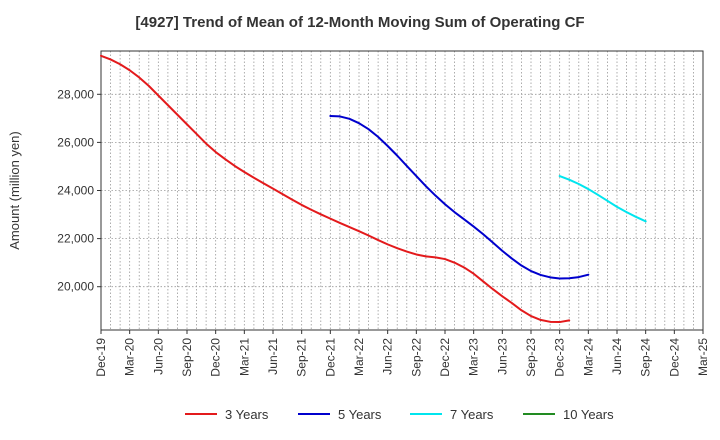 The height and width of the screenshot is (440, 720). What do you see at coordinates (158, 356) in the screenshot?
I see `x-tick-label: Jun-20` at bounding box center [158, 356].